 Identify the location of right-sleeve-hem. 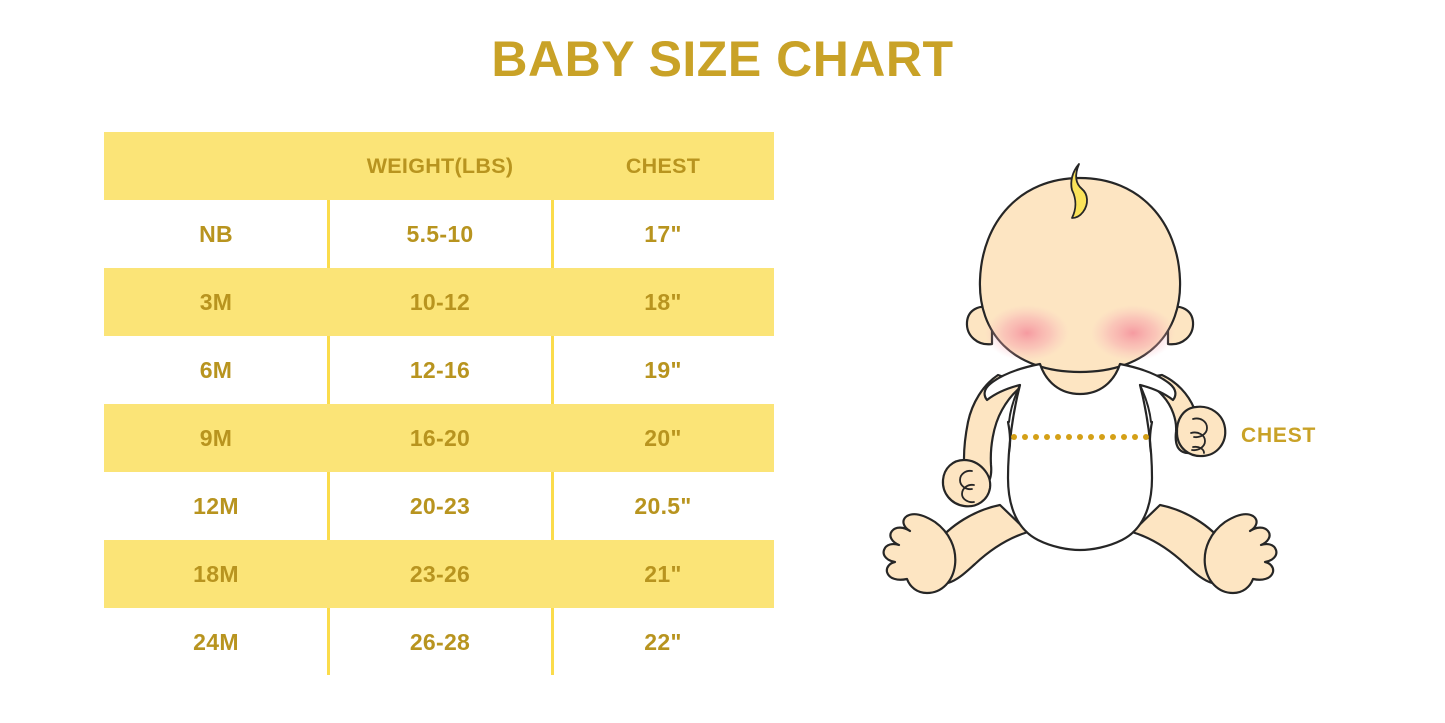
(1151, 437).